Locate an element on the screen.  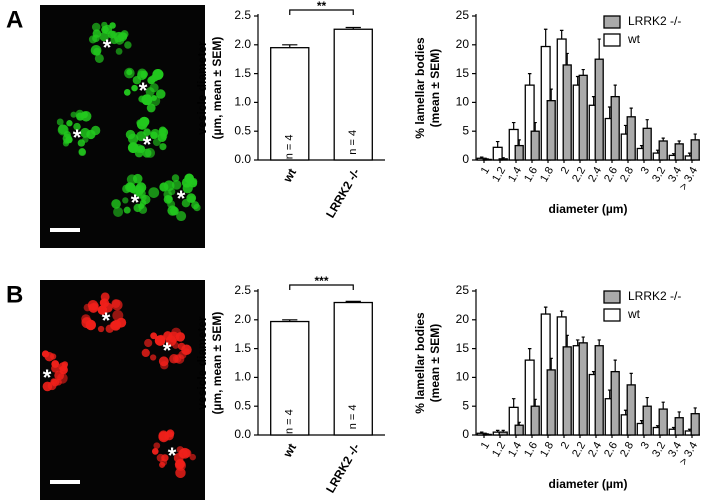
micrograph is located at coordinates (122, 126).